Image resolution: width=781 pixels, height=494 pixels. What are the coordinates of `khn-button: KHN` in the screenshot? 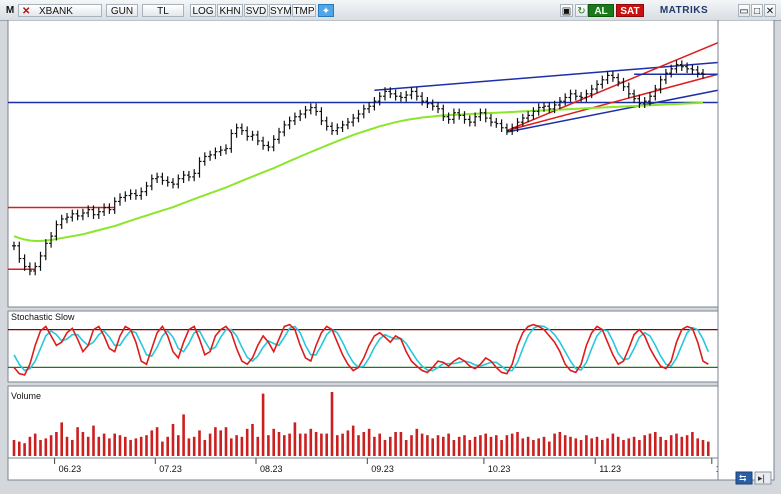 It's located at (230, 10).